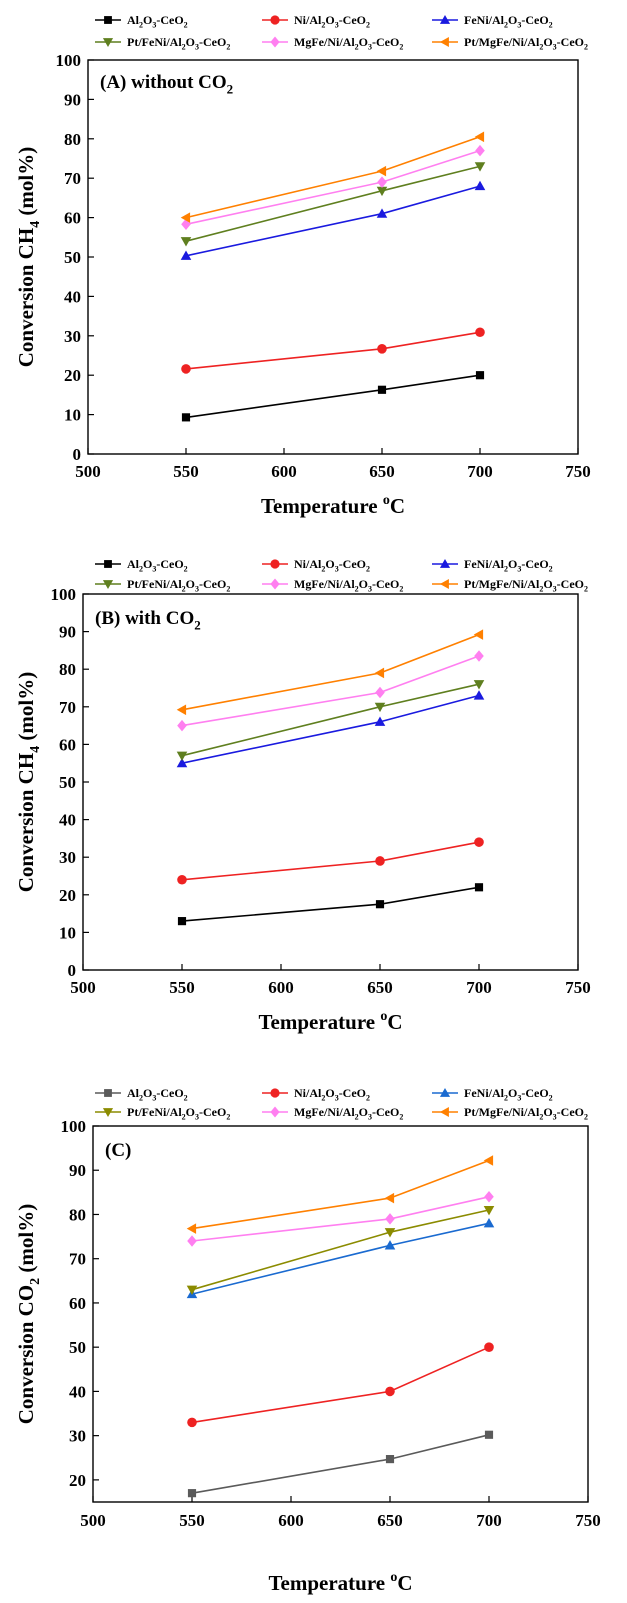  Describe the element at coordinates (72, 218) in the screenshot. I see `y-tick-label: 60` at that location.